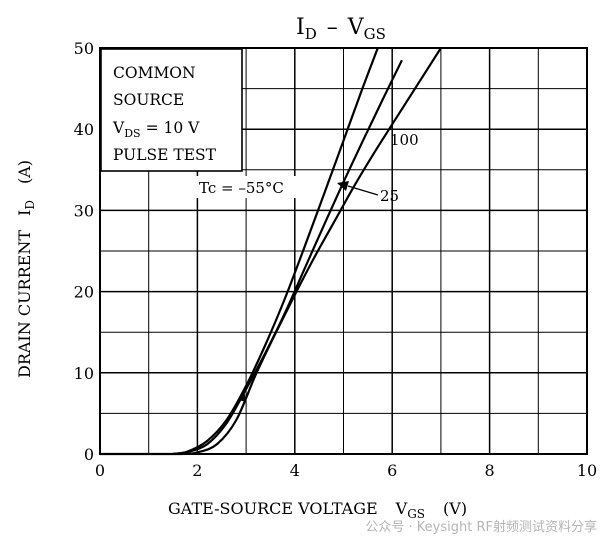  Describe the element at coordinates (392, 470) in the screenshot. I see `x-tick-label: 6` at that location.